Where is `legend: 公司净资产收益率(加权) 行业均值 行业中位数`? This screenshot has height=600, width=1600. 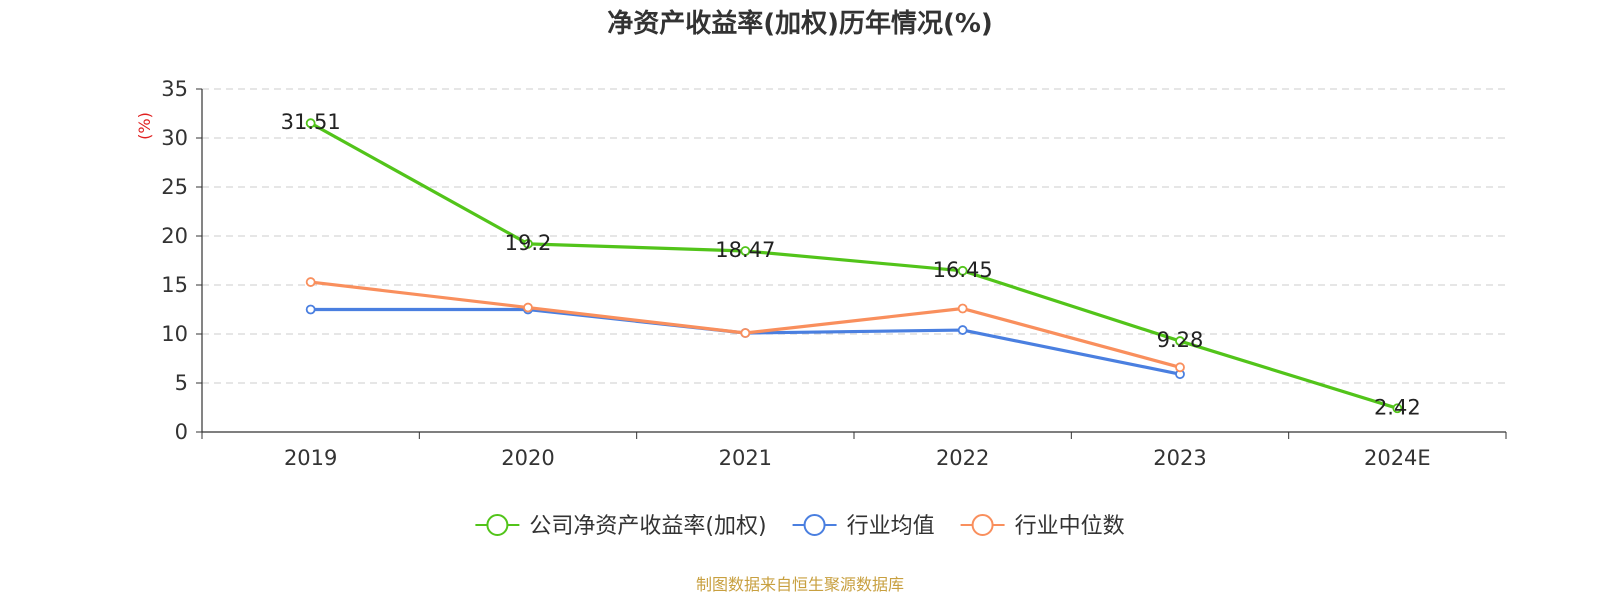 legend: 公司净资产收益率(加权) 行业均值 行业中位数 is located at coordinates (800, 526).